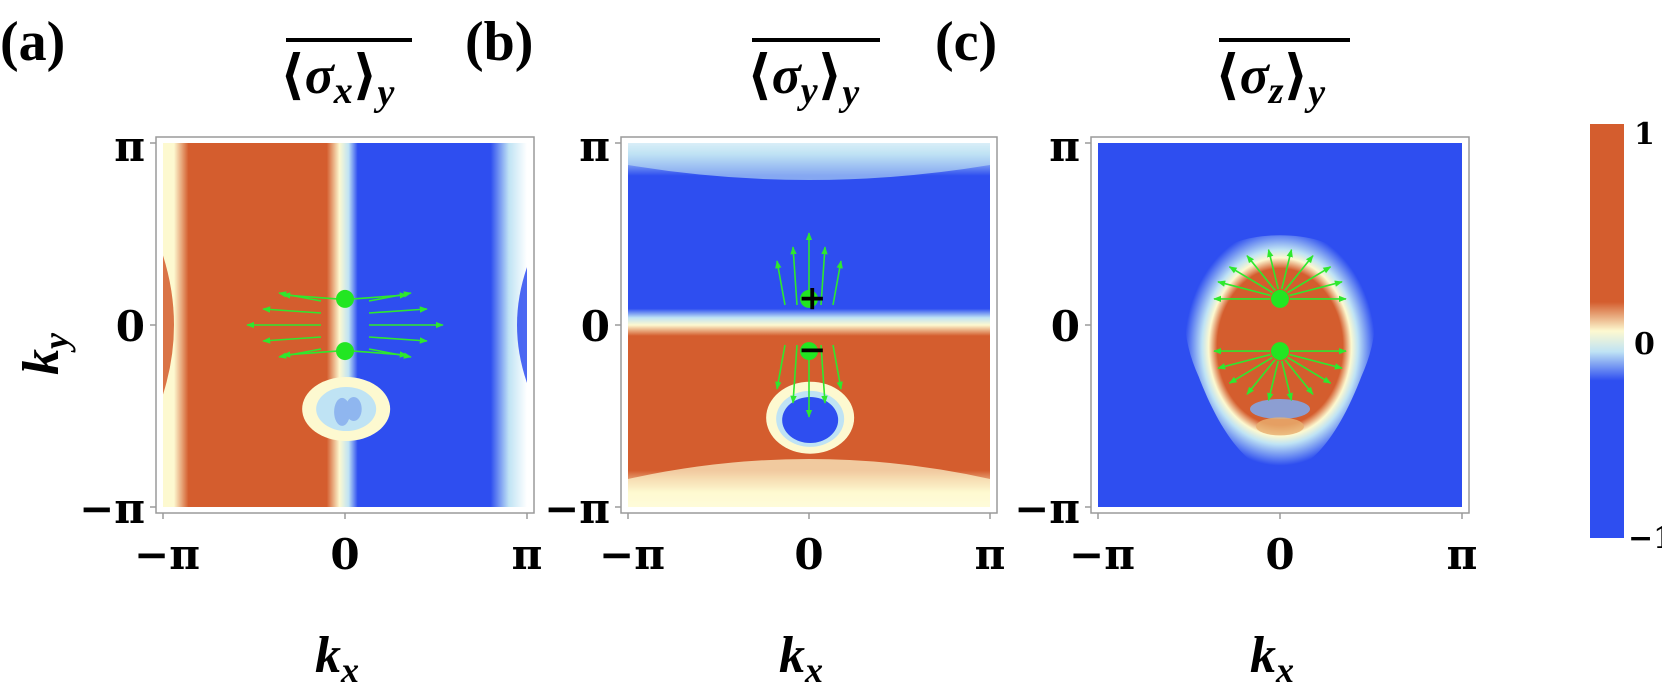 The width and height of the screenshot is (1662, 692). Describe the element at coordinates (1626, 336) in the screenshot. I see `colorbar: 1 0 −1` at that location.